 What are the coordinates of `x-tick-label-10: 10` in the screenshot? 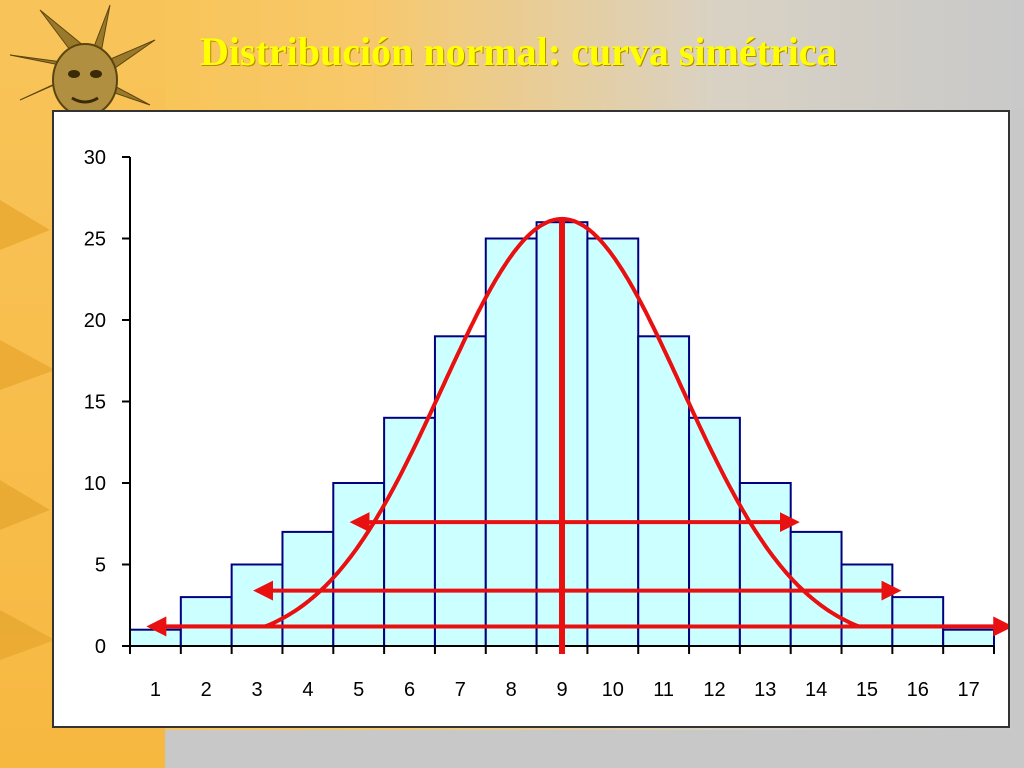 It's located at (613, 690).